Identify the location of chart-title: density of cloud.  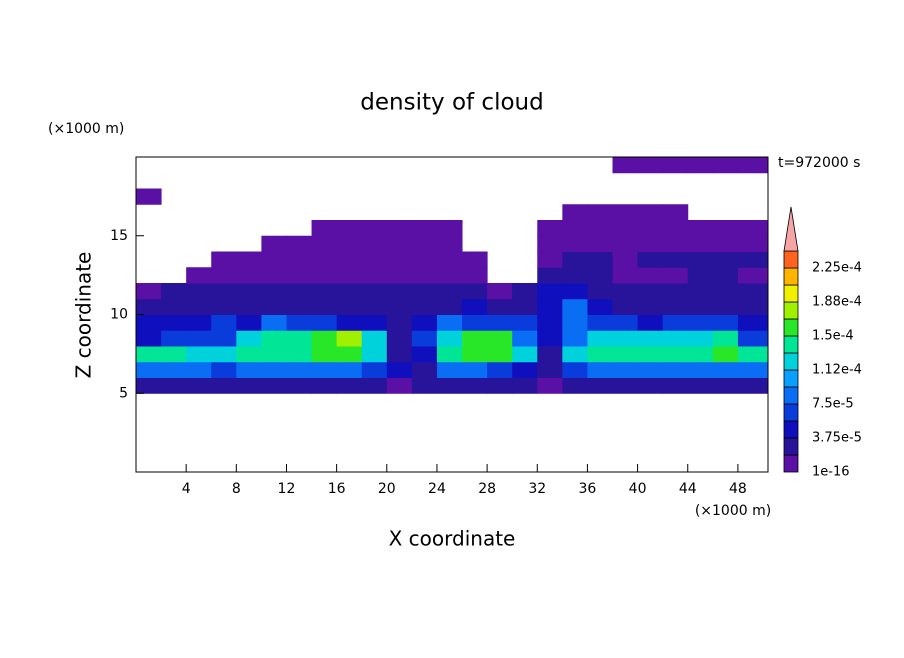
(451, 103).